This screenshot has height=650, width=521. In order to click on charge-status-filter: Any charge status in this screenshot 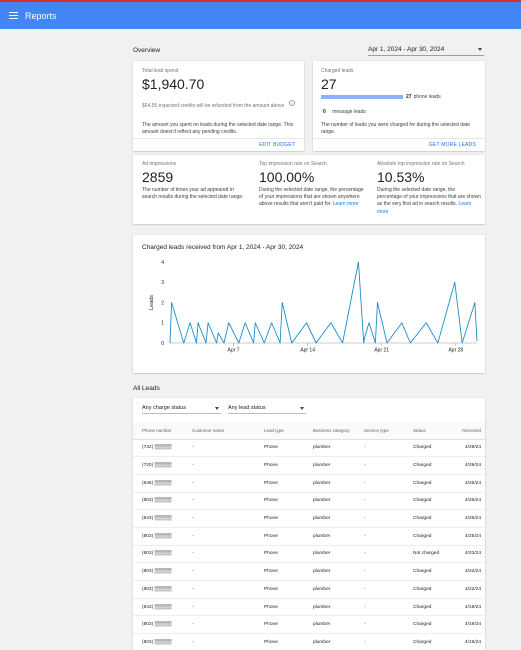, I will do `click(181, 408)`.